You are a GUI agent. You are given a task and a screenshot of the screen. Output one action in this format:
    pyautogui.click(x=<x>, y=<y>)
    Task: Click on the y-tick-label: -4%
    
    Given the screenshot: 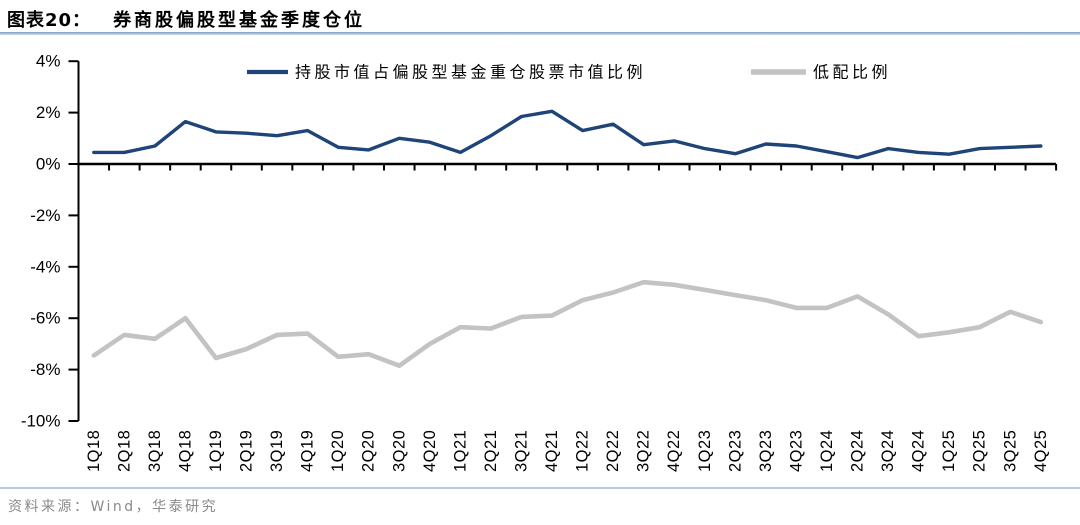 What is the action you would take?
    pyautogui.click(x=45, y=266)
    